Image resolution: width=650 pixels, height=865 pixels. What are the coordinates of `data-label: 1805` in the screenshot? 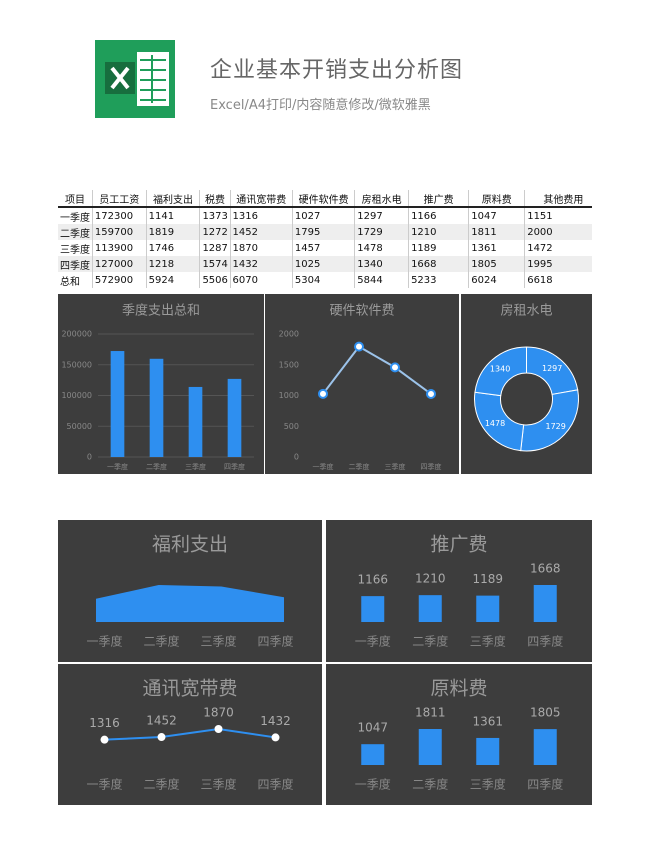 It's located at (545, 713).